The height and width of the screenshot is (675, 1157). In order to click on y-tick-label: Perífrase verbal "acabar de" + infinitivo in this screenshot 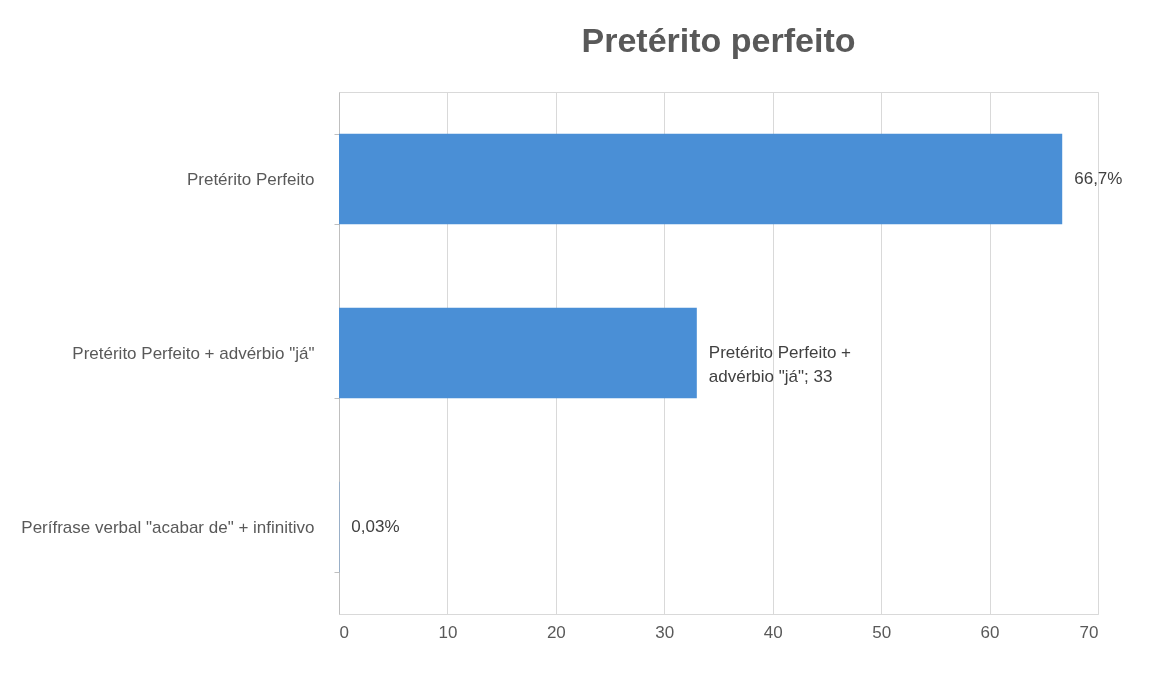, I will do `click(168, 527)`.